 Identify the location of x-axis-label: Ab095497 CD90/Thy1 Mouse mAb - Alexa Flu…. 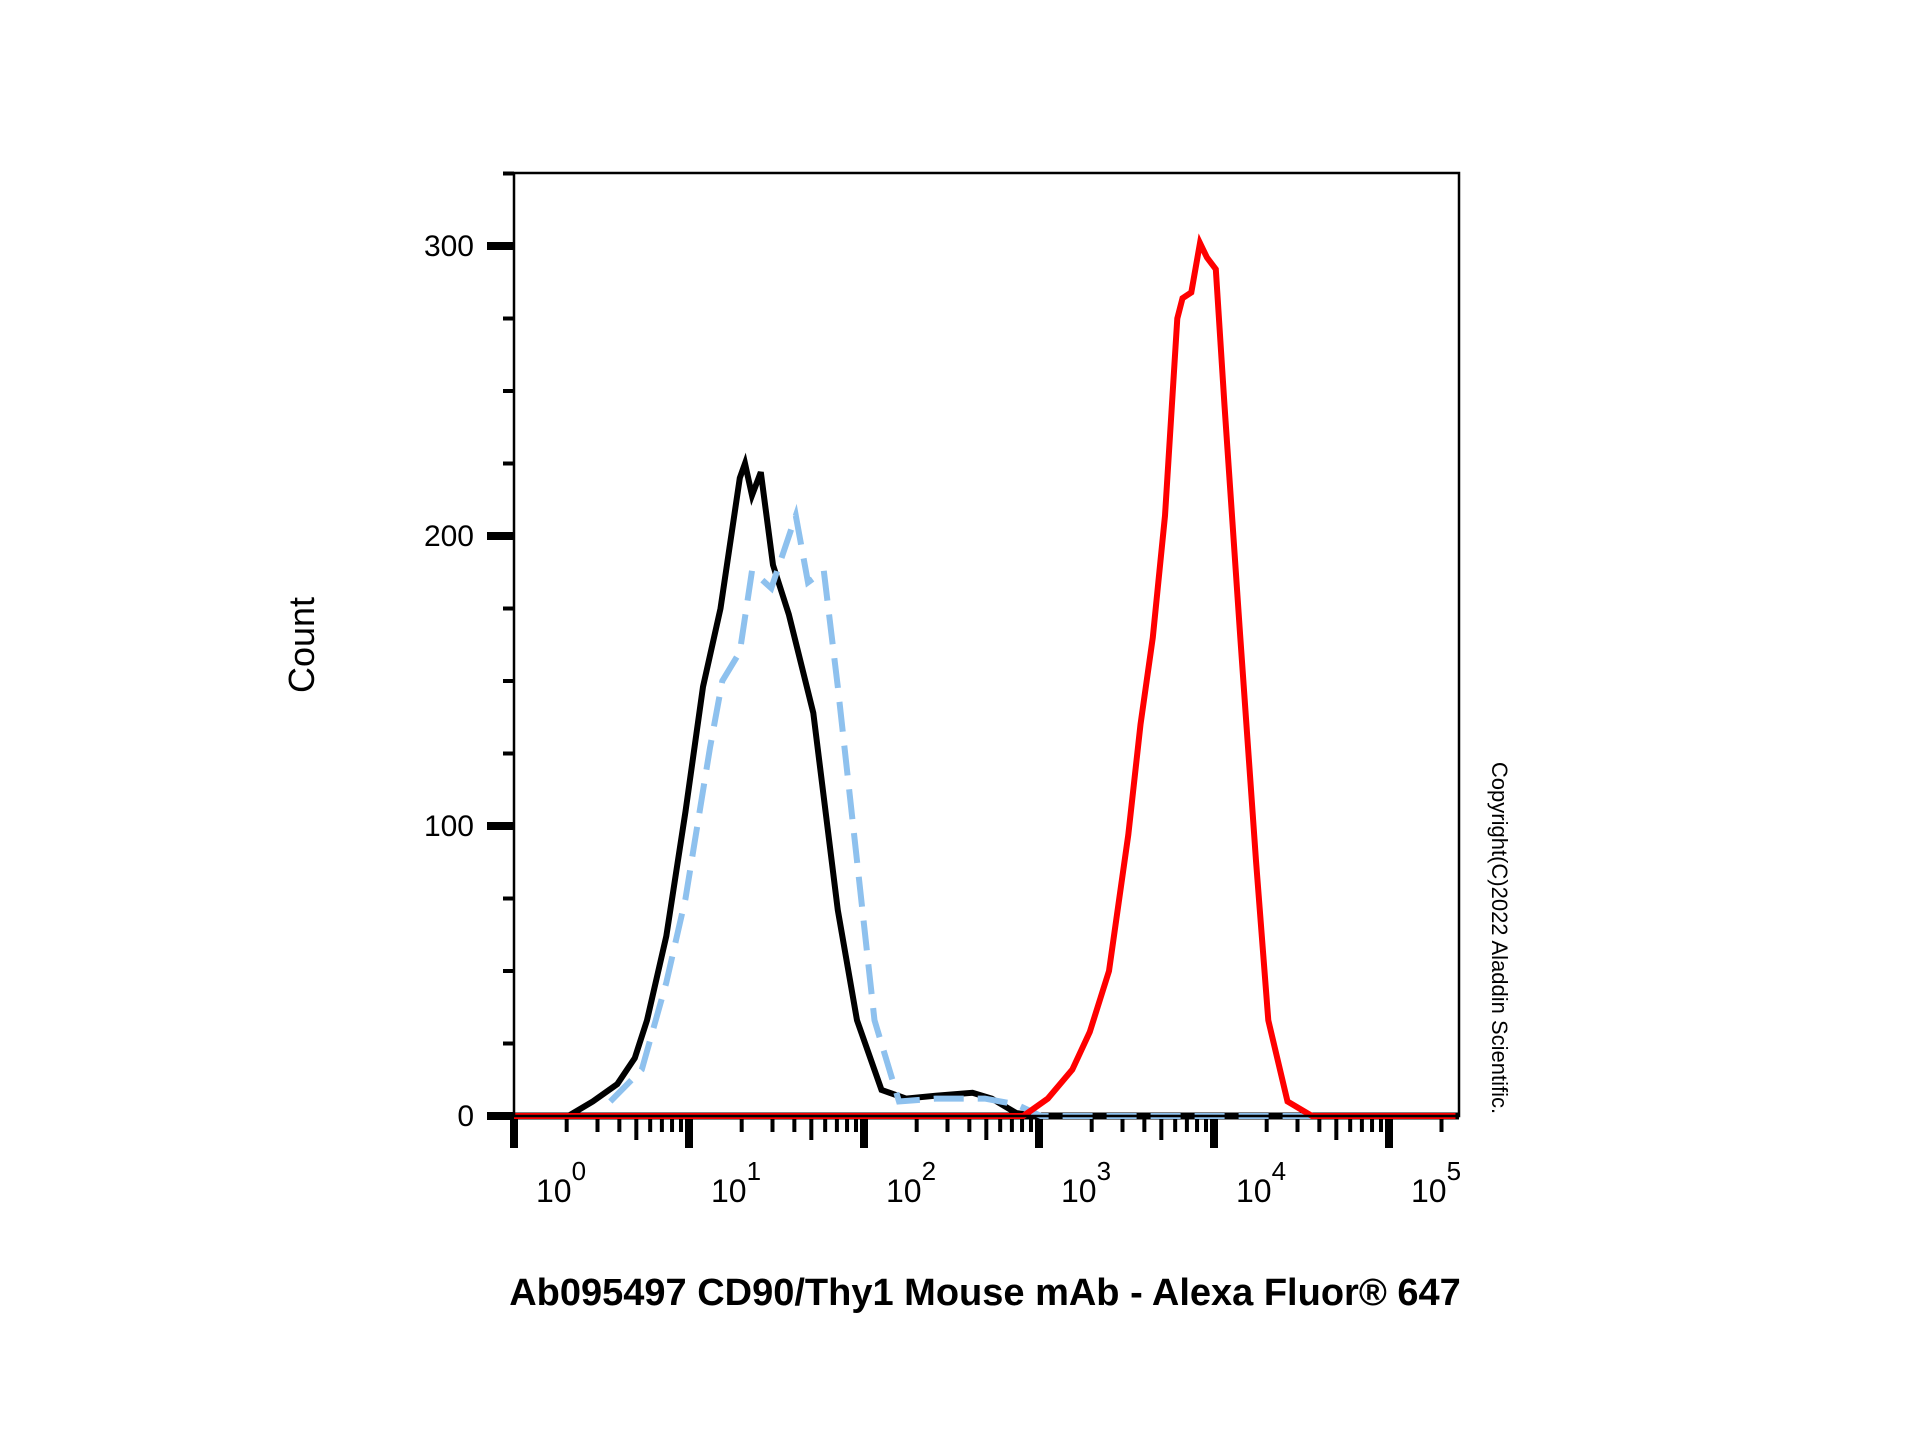
(985, 1293).